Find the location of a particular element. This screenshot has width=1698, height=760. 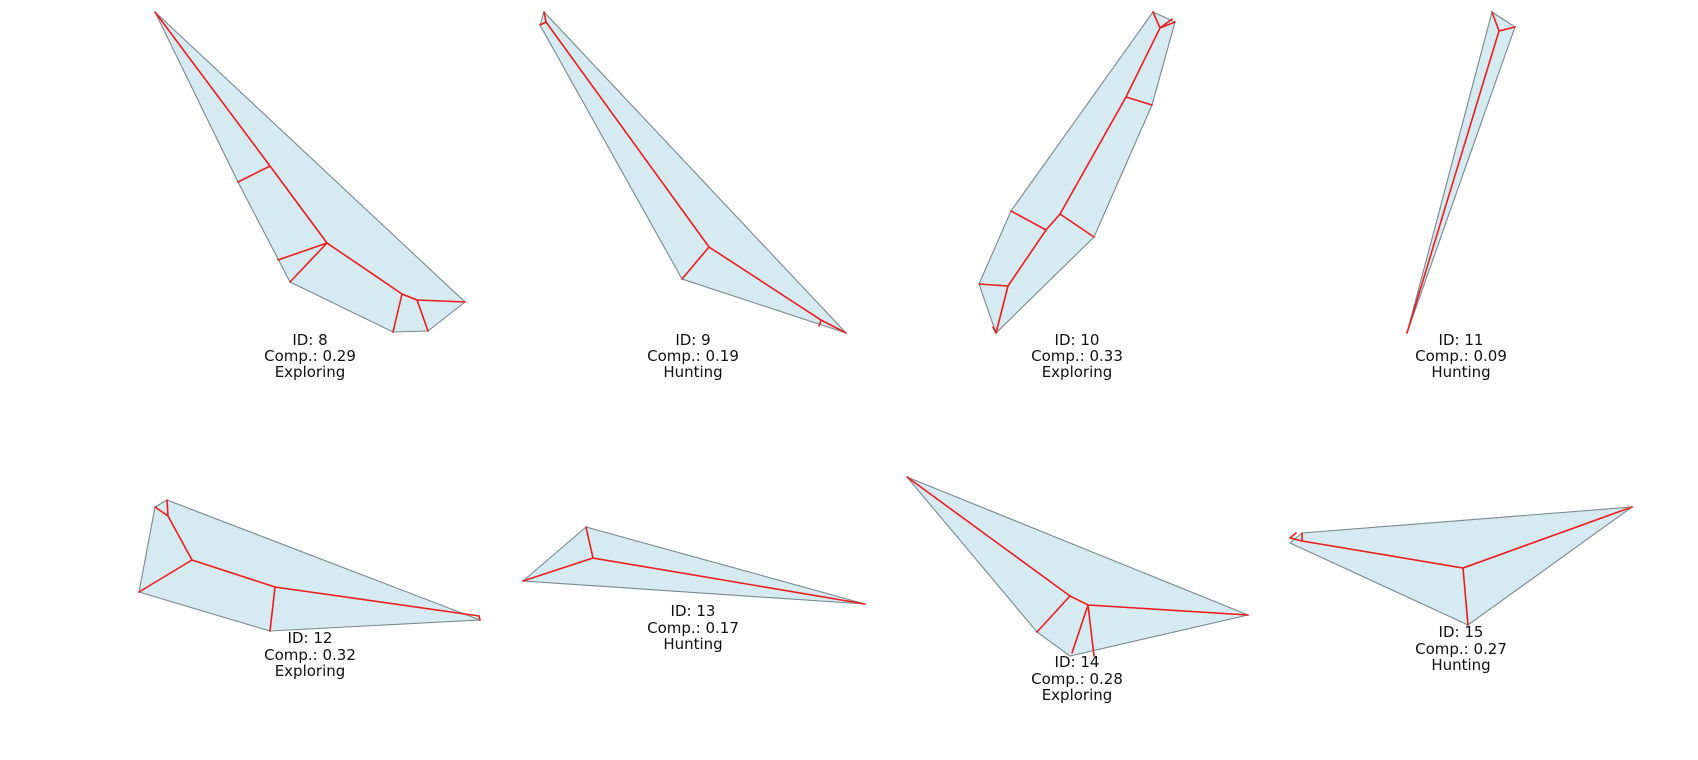

panel-id-label: ID: 10 is located at coordinates (1077, 340).